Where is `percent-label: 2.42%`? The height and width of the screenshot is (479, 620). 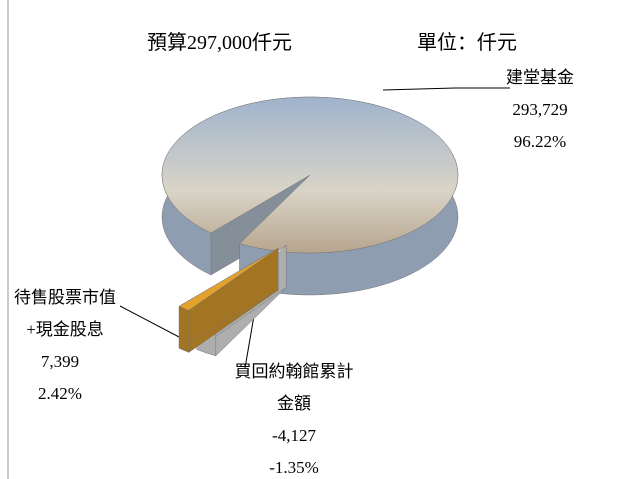 percent-label: 2.42% is located at coordinates (60, 393).